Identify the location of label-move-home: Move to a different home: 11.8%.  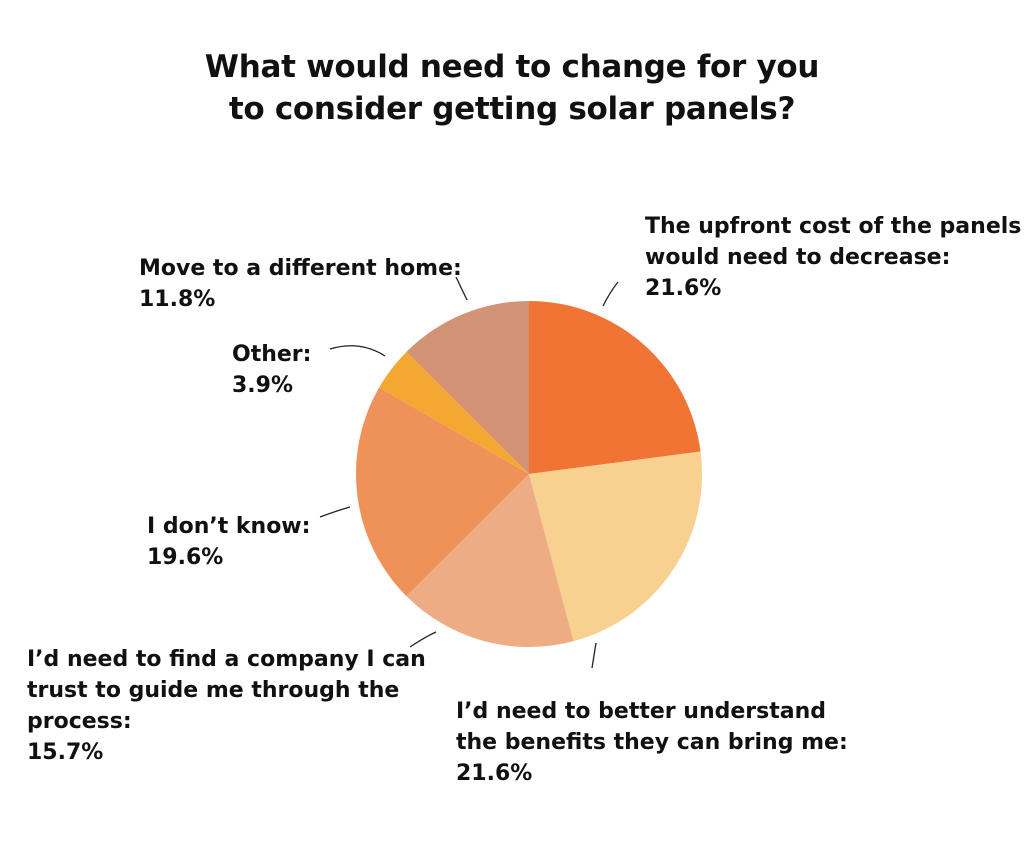
(300, 284).